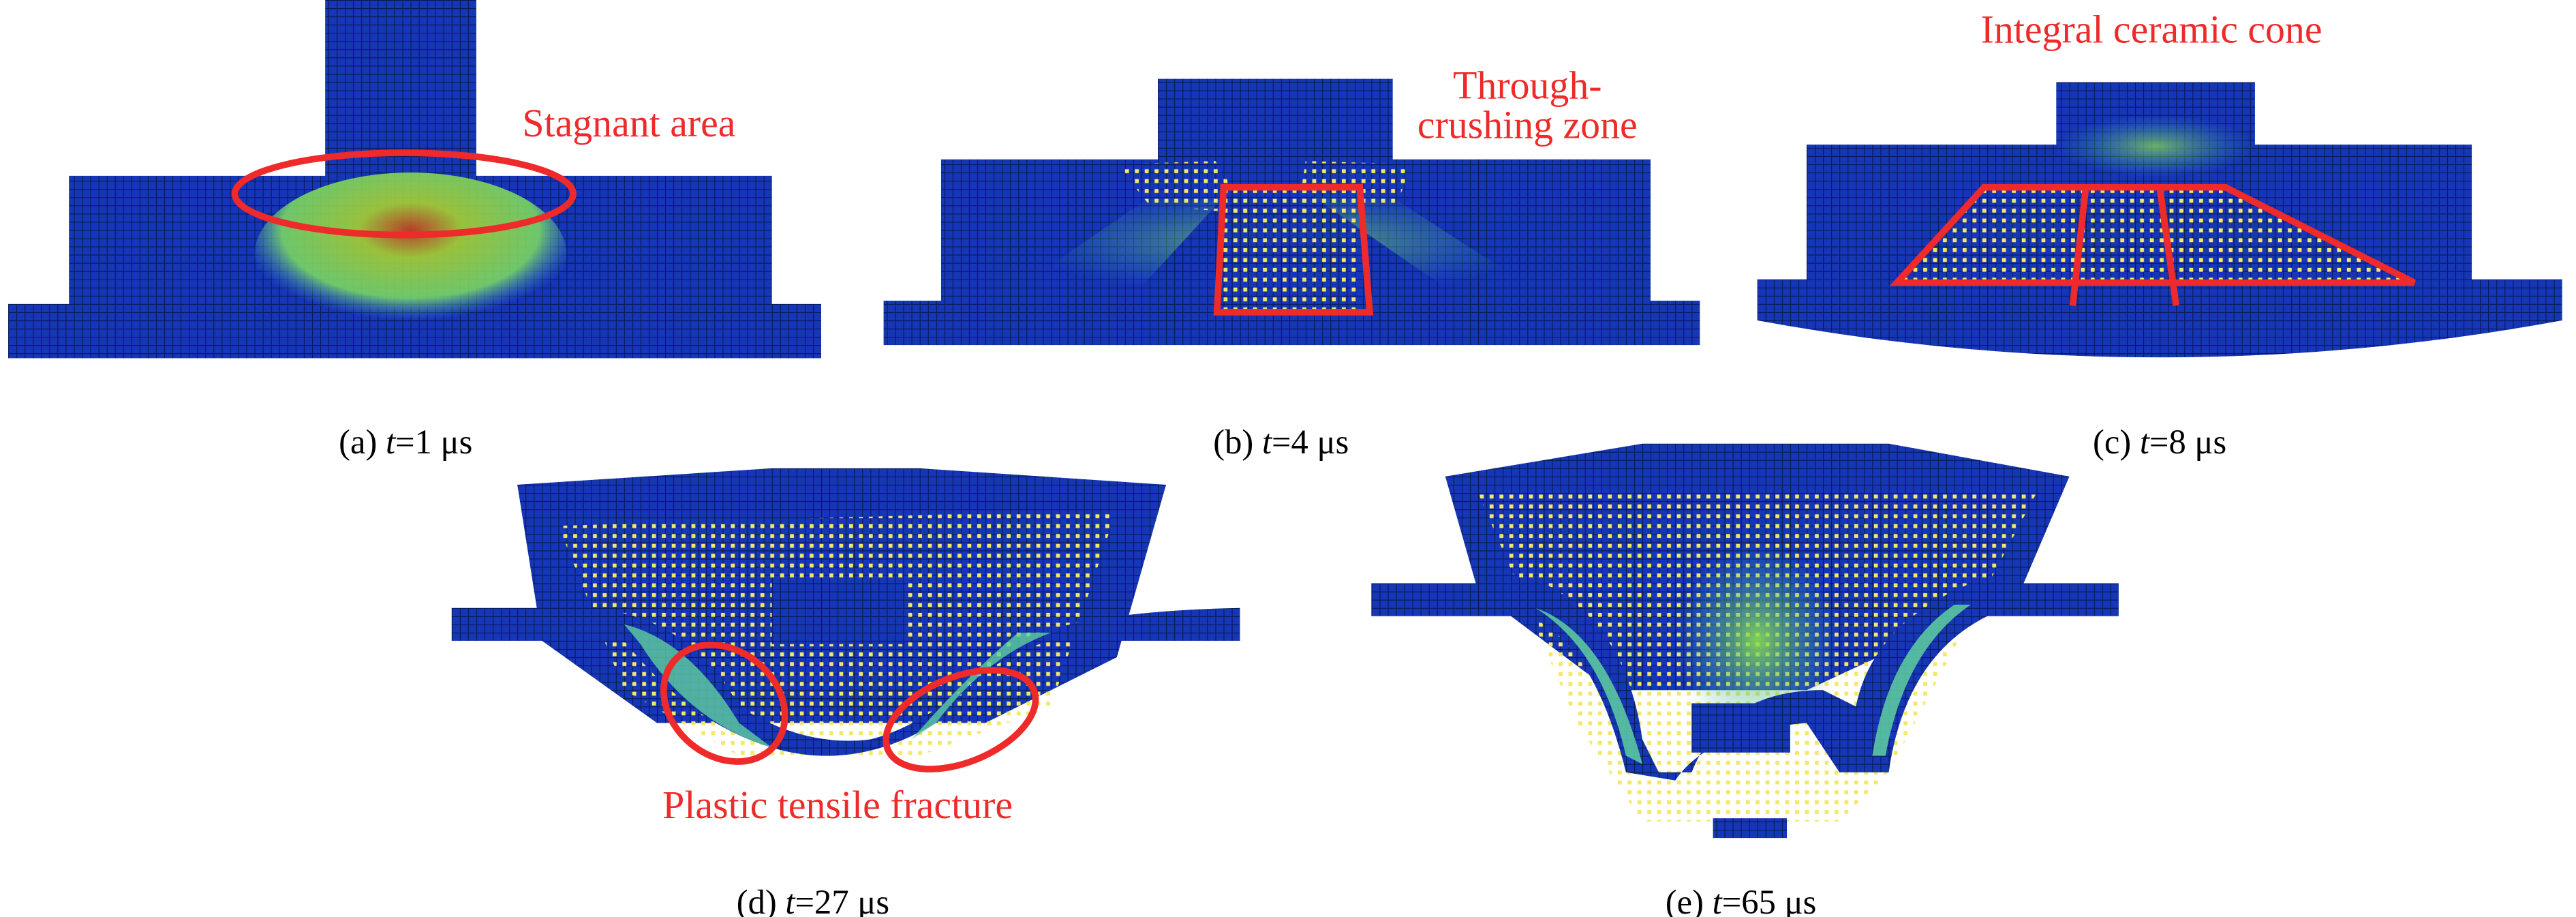 The image size is (2576, 917). I want to click on annotation-plastic-tensile-fracture: Plastic tensile fracture, so click(838, 805).